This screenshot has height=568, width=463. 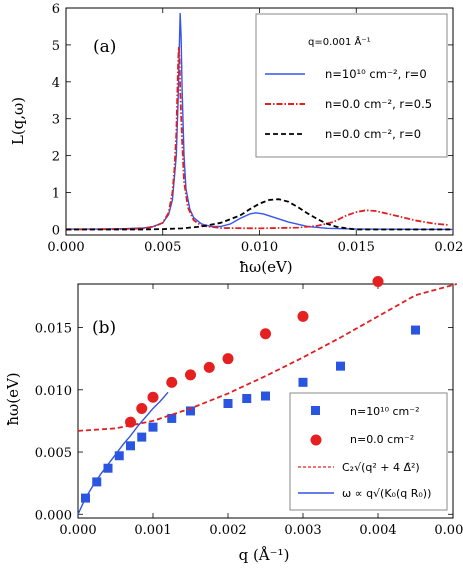 What do you see at coordinates (227, 530) in the screenshot?
I see `x-tick-label: 0.002` at bounding box center [227, 530].